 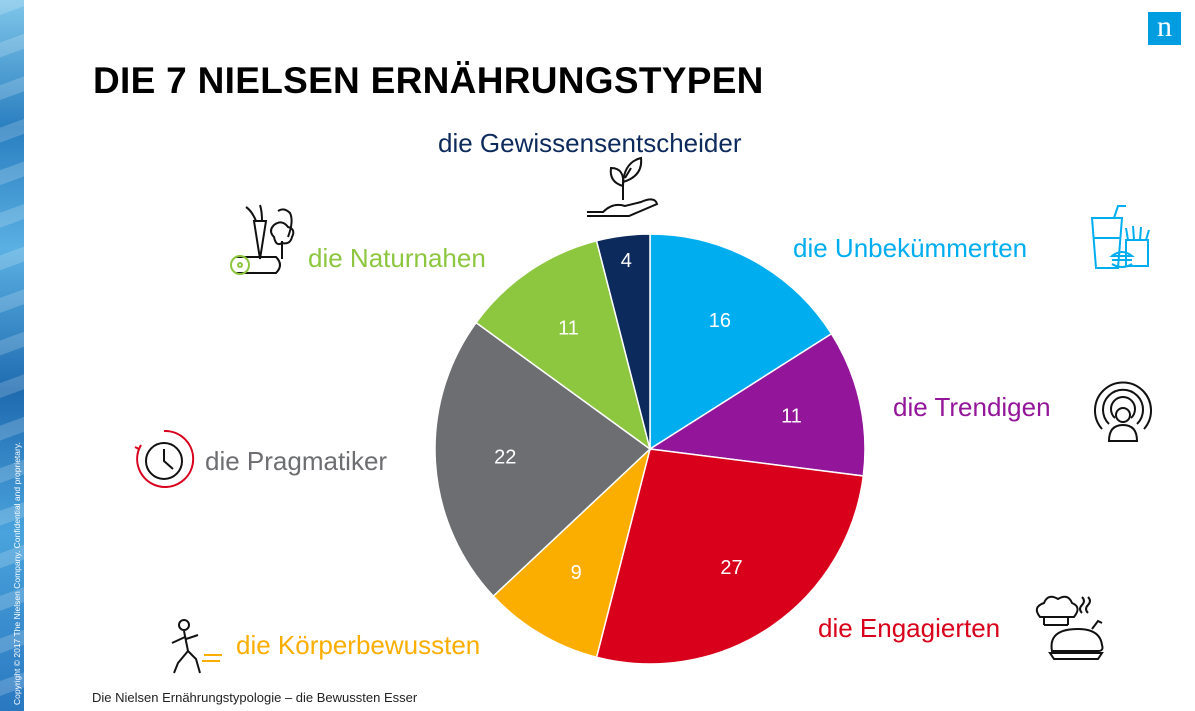 I want to click on cup-fries-burger-icon, so click(x=1120, y=237).